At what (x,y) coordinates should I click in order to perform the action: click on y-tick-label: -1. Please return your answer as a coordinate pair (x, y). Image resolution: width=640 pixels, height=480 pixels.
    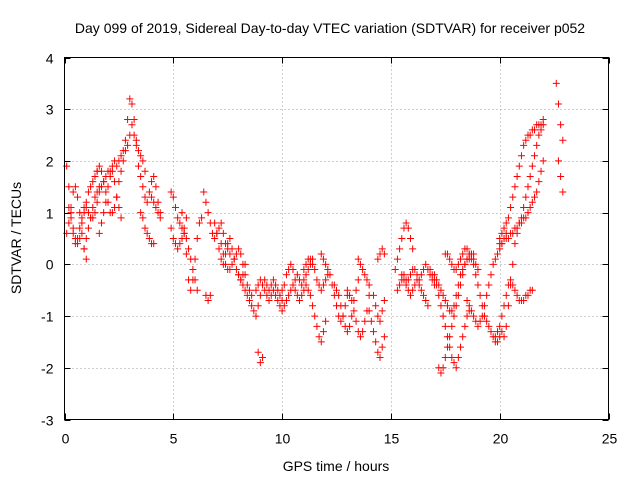
    Looking at the image, I should click on (47, 317).